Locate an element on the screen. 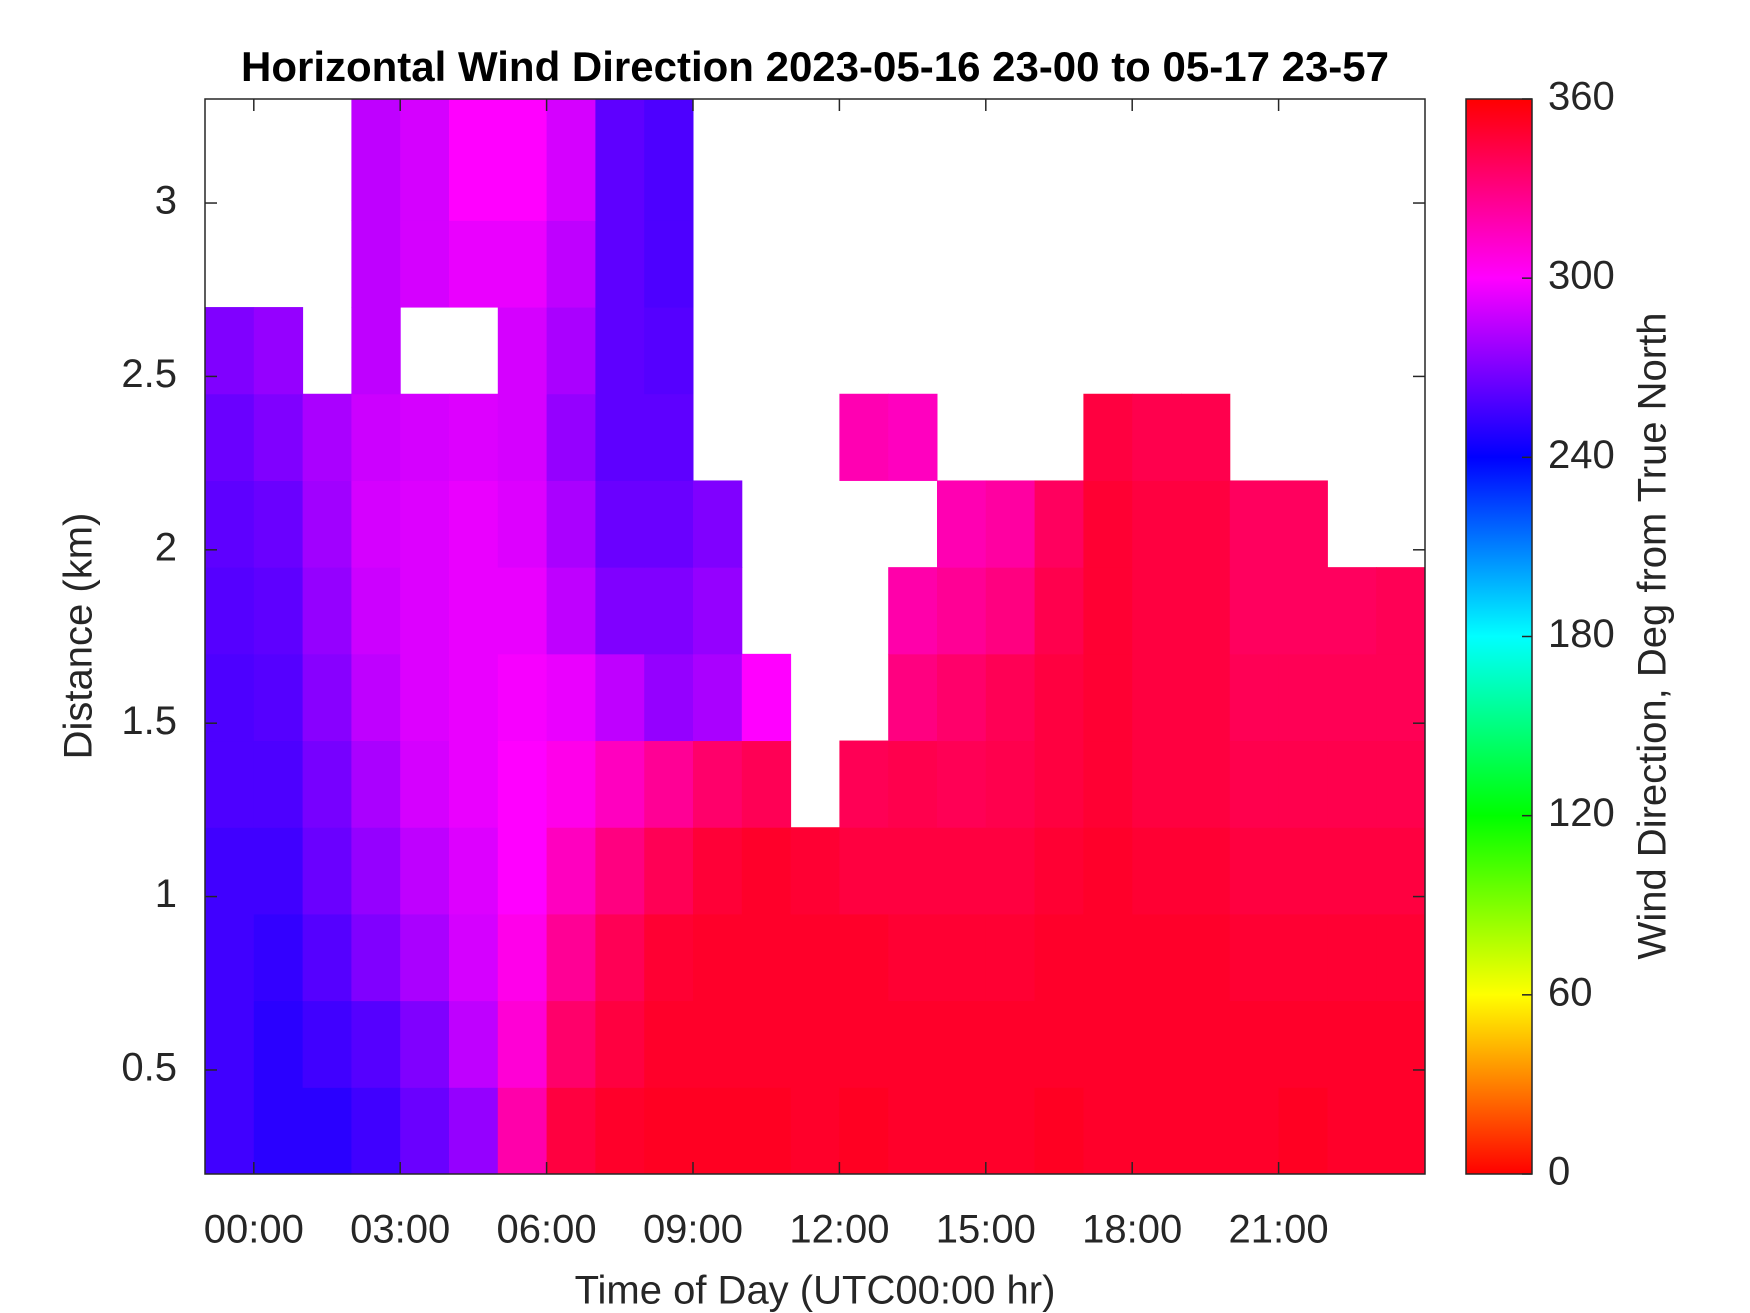  y-tick-label: 0.5 is located at coordinates (149, 1068).